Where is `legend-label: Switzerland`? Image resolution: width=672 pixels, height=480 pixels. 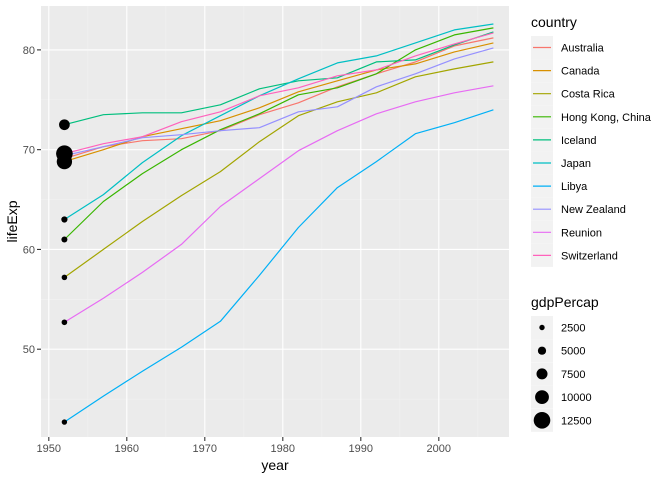 legend-label: Switzerland is located at coordinates (589, 256).